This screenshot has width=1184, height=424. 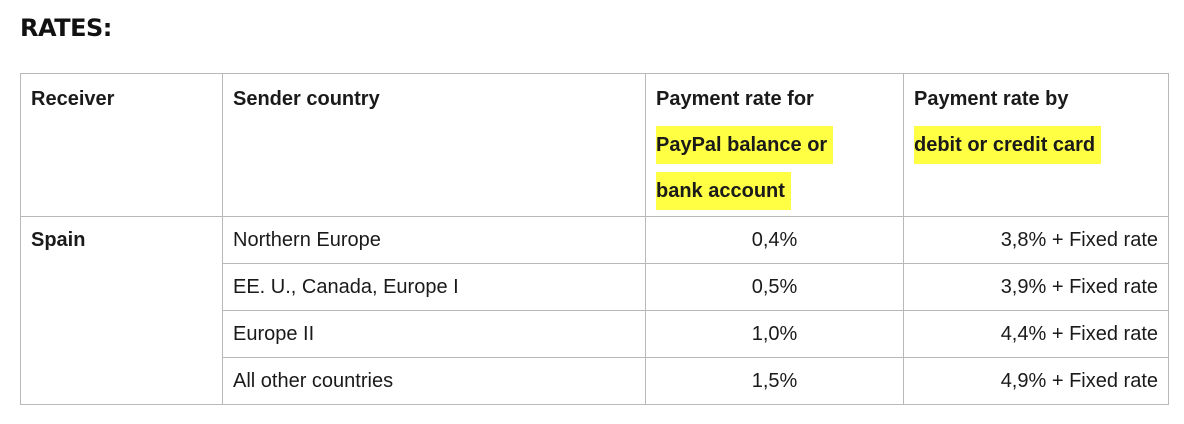 What do you see at coordinates (745, 145) in the screenshot?
I see `header-paypal-rate-highlight-1: PayPal balance or` at bounding box center [745, 145].